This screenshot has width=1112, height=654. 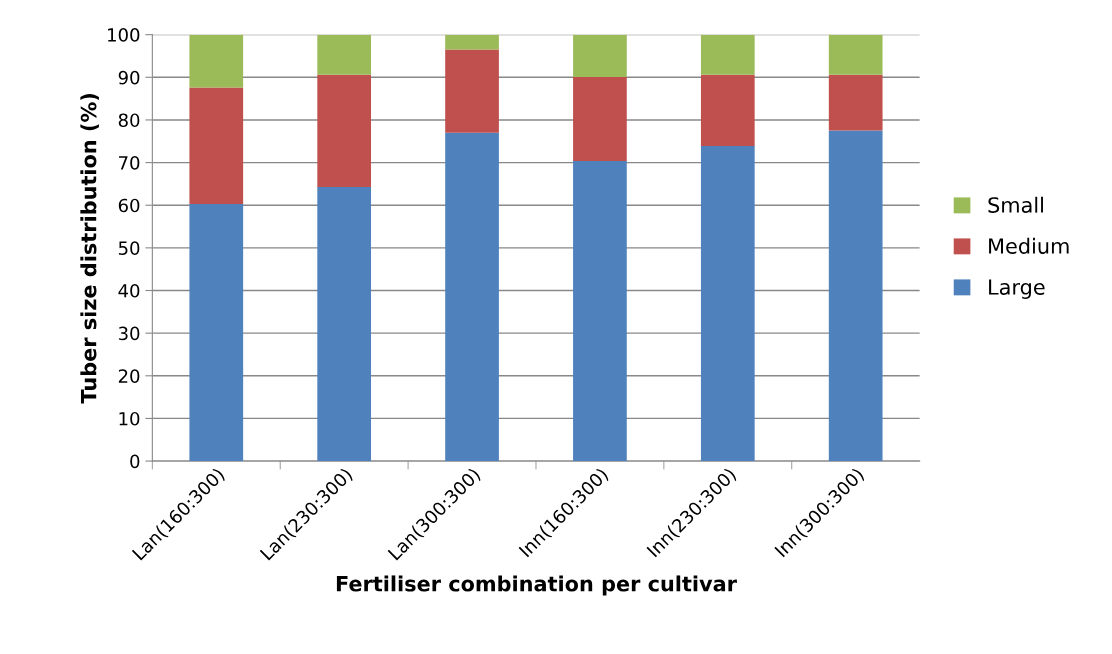 I want to click on y-tick-label: 80, so click(x=129, y=120).